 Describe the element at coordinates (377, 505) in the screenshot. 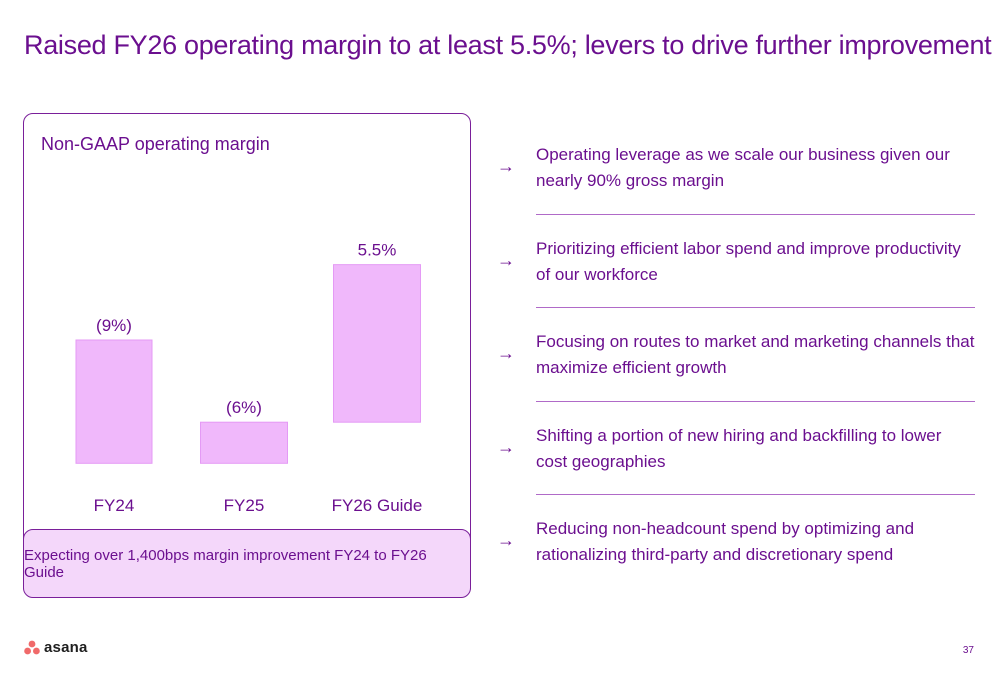

I see `category-label: FY26 Guide` at that location.